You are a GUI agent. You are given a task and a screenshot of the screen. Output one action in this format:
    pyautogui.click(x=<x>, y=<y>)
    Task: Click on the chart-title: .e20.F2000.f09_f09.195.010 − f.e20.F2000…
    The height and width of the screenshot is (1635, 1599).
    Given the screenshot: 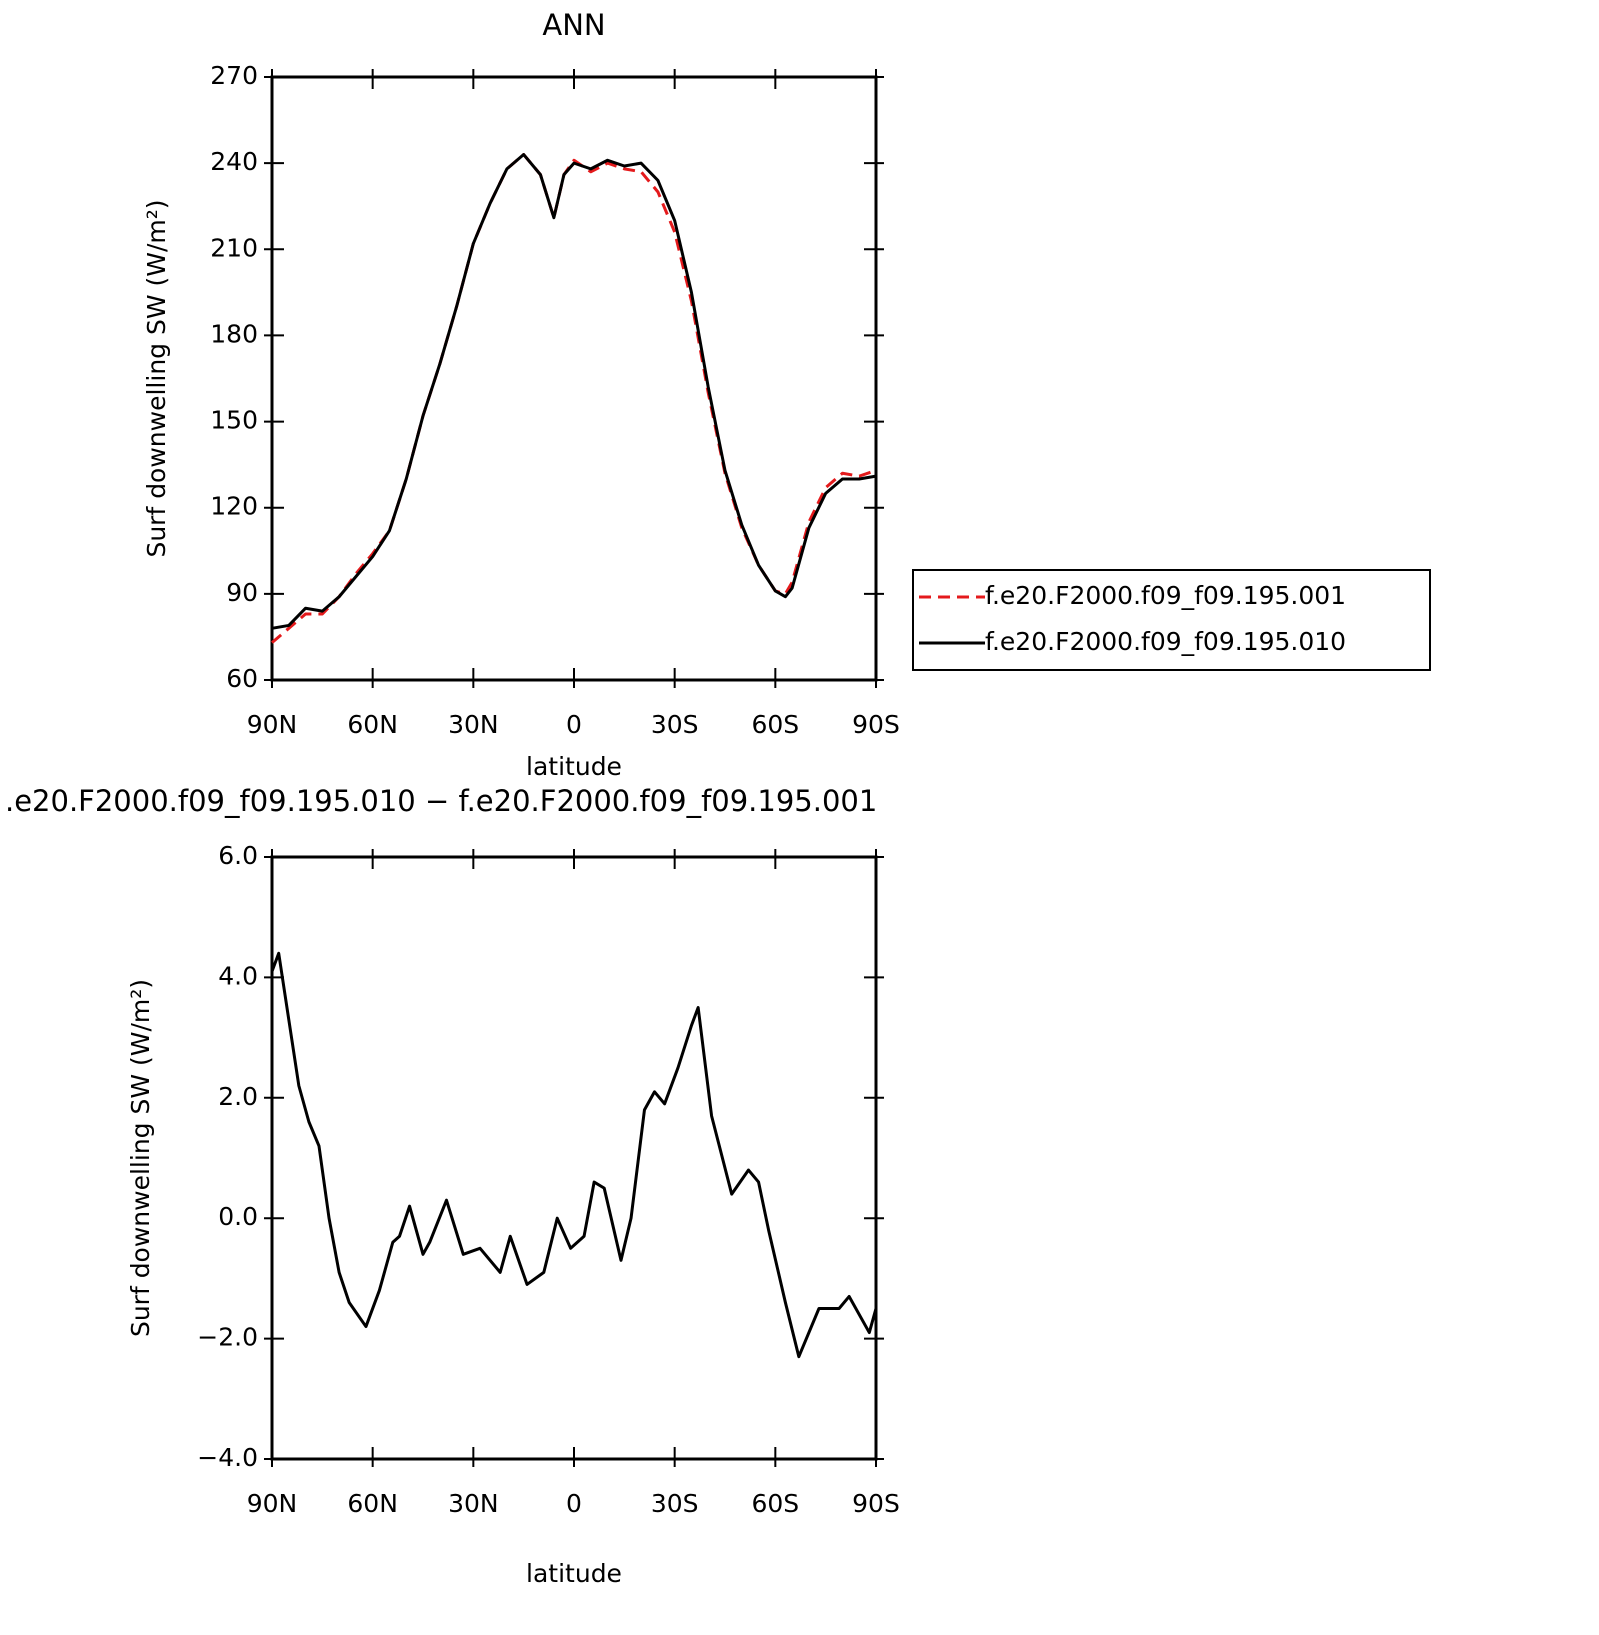 What is the action you would take?
    pyautogui.click(x=441, y=801)
    